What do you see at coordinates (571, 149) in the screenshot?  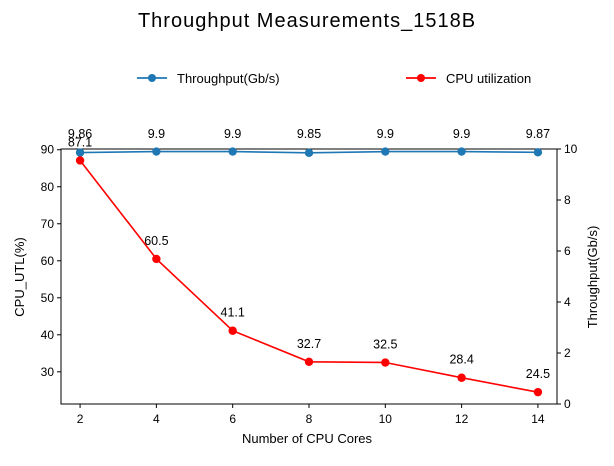 I see `right-y-tick-label: 10` at bounding box center [571, 149].